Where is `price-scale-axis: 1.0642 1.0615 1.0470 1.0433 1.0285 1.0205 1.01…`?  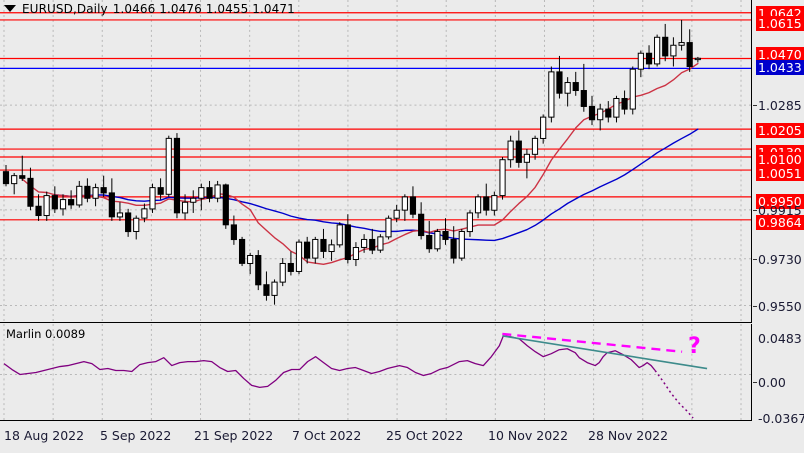
price-scale-axis: 1.0642 1.0615 1.0470 1.0433 1.0285 1.0205 1.01… is located at coordinates (778, 226).